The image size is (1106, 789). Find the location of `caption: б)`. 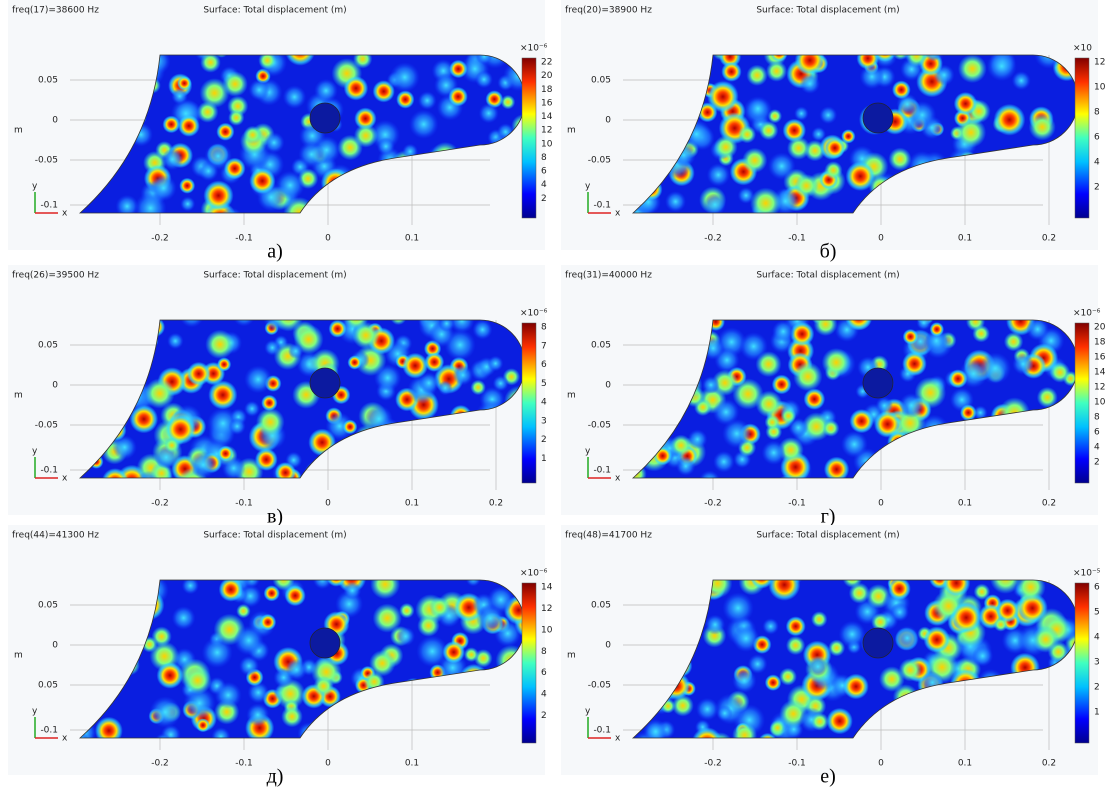

caption: б) is located at coordinates (828, 252).